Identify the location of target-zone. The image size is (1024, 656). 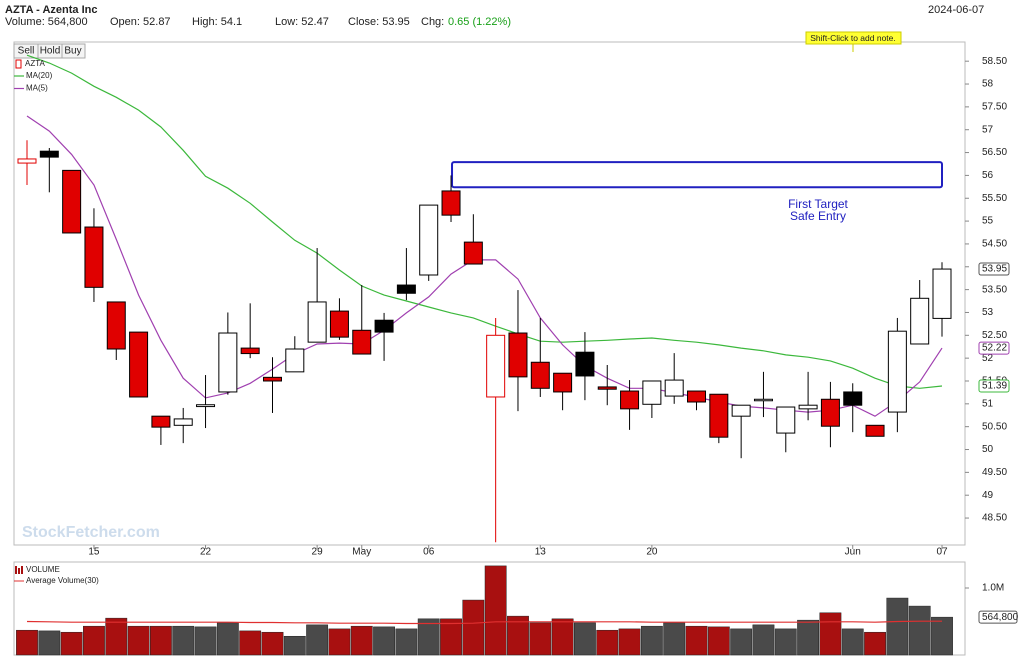
(697, 175).